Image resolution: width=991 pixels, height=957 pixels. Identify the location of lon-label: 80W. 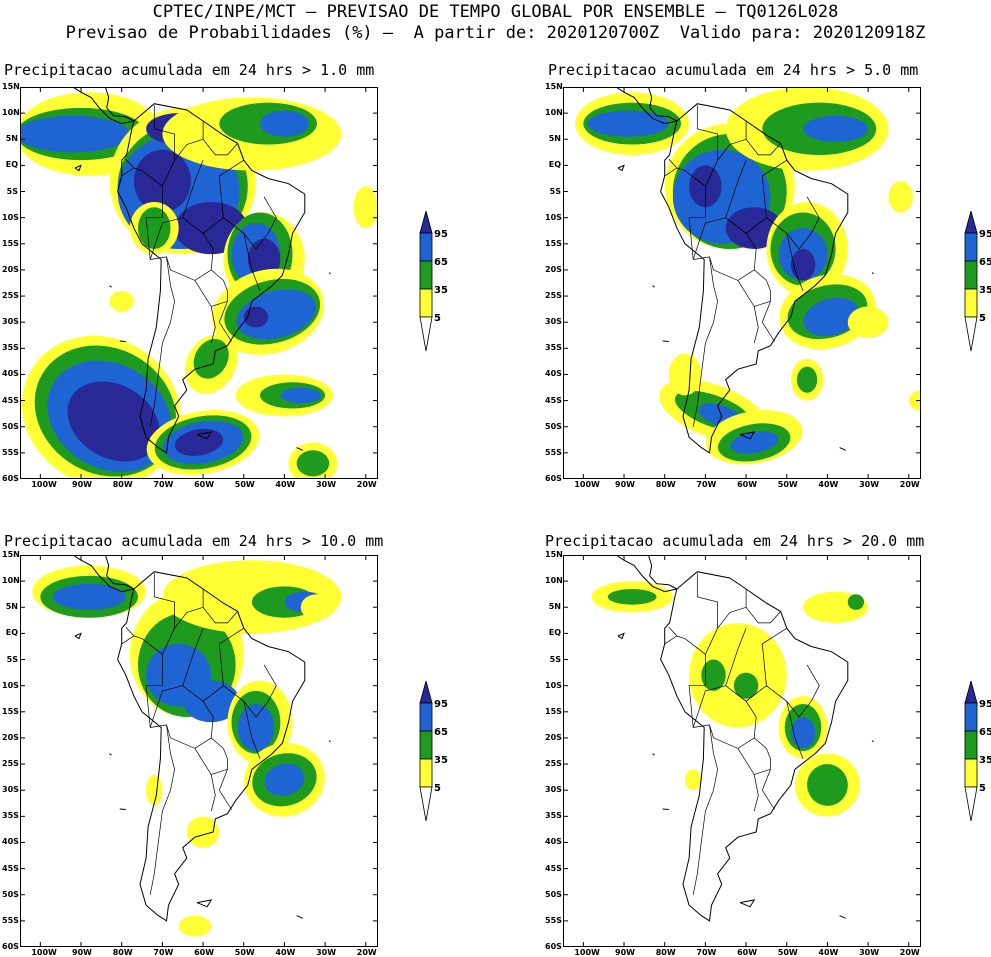
(122, 952).